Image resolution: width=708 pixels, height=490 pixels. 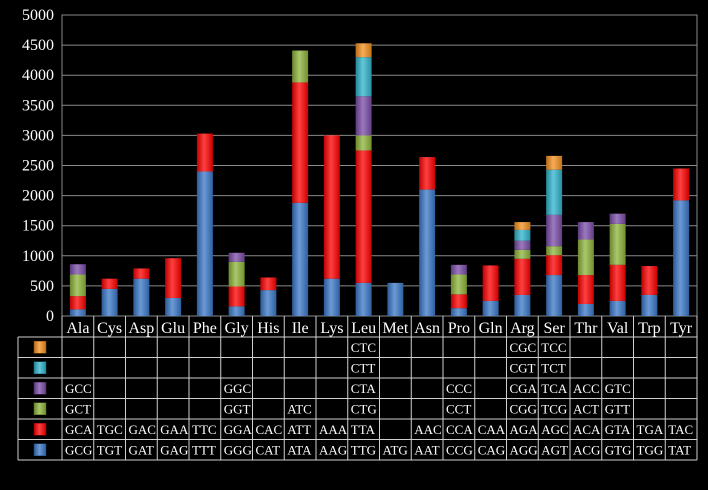 I want to click on codon-cell: AGA, so click(x=524, y=429).